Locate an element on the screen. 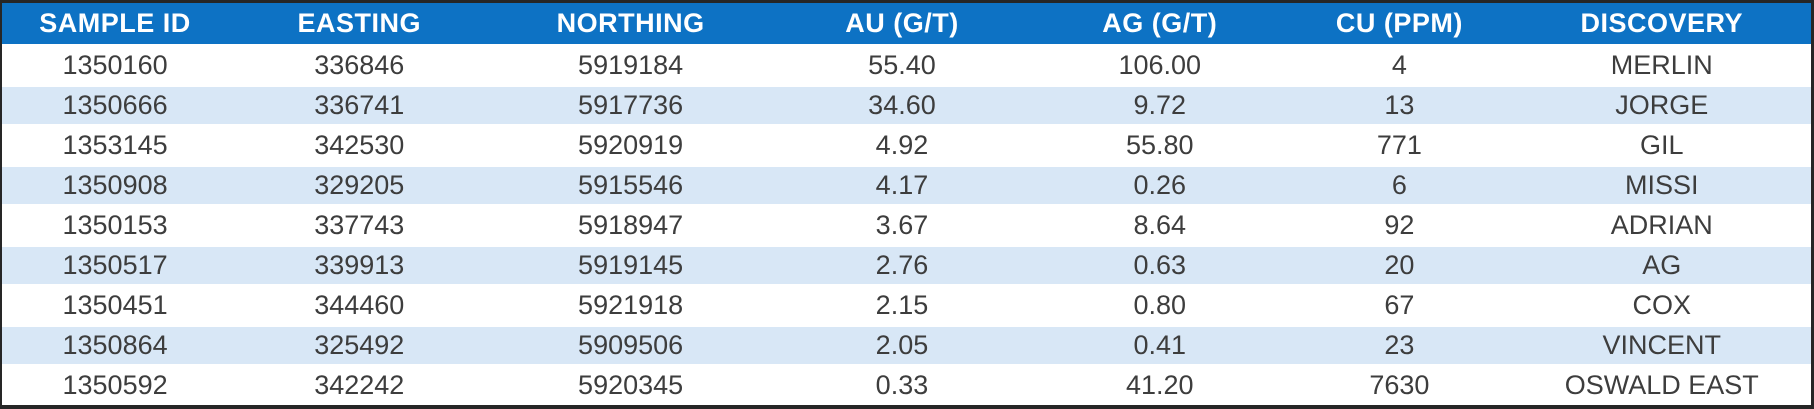 This screenshot has height=409, width=1814. table-row: 1350517 339913 5919145 2.76 0.63 20 AG is located at coordinates (906, 264).